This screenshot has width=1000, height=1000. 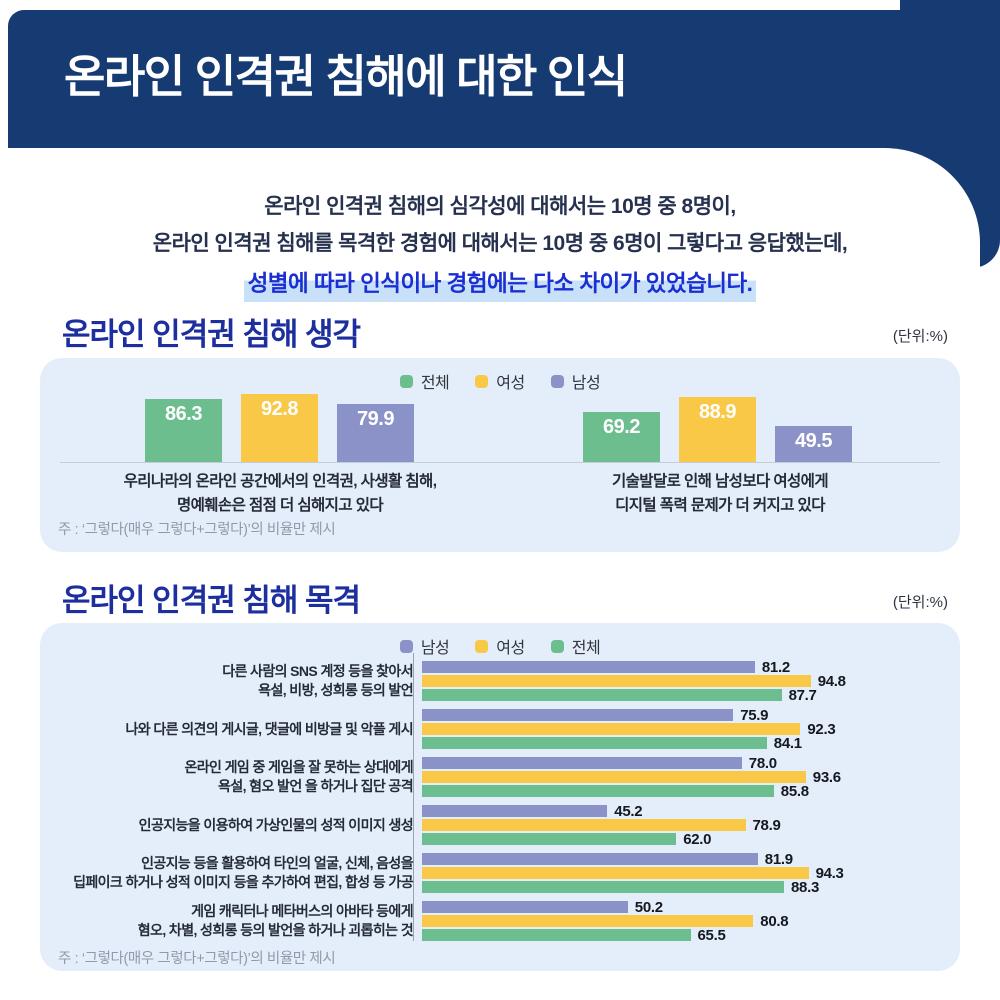 I want to click on chart2-bar-group: 75.9 92.3 84.1, so click(x=686, y=729).